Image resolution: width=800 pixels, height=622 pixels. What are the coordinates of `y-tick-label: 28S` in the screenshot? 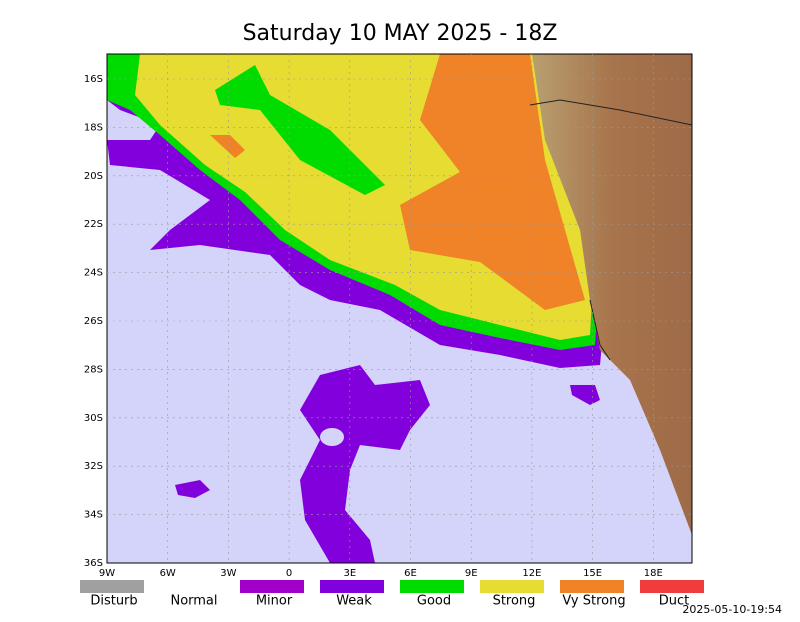 It's located at (93, 369).